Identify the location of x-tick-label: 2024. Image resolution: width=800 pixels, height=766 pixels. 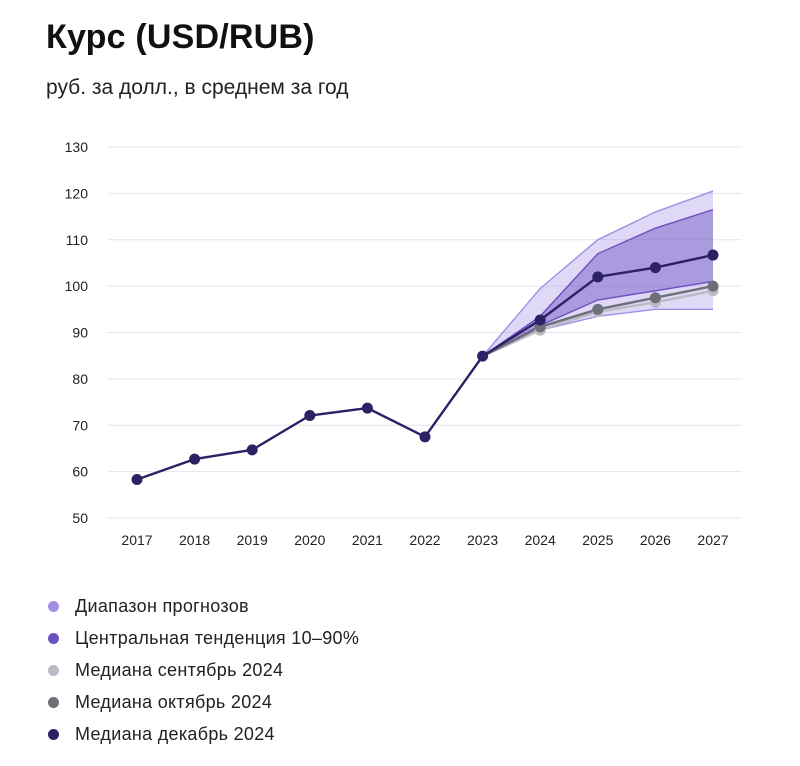
(540, 540).